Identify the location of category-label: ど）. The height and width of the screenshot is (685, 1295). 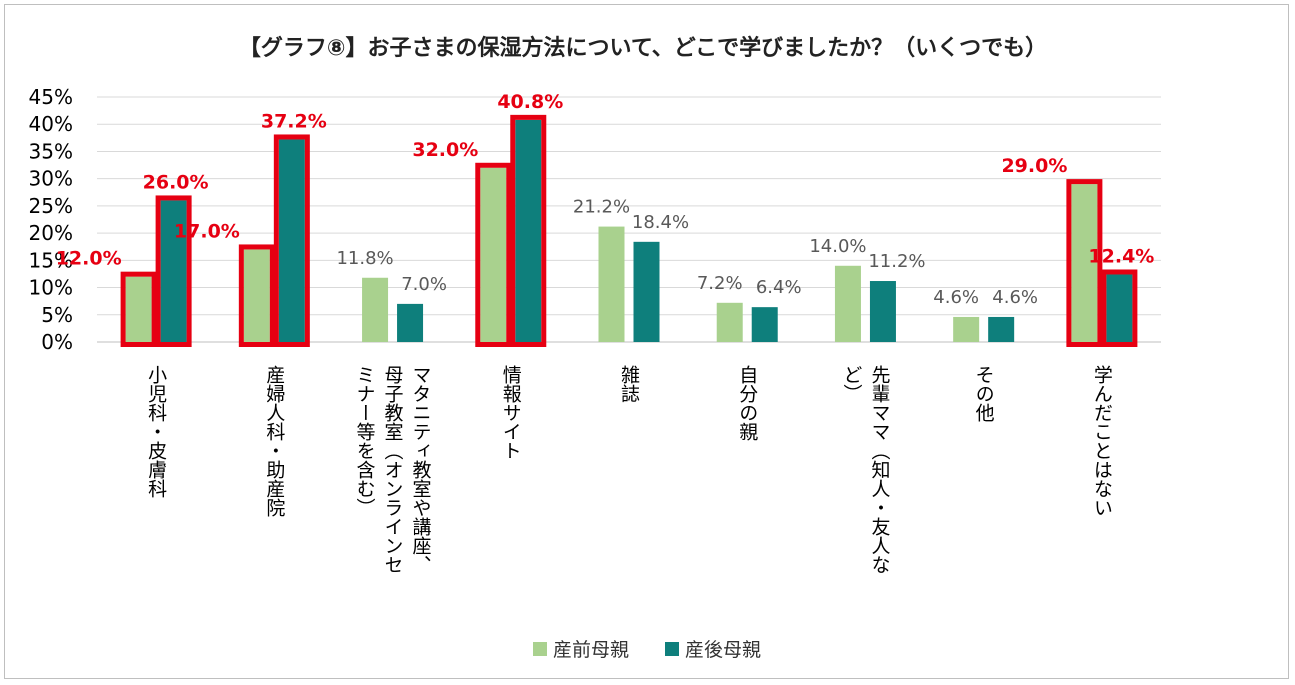
(851, 384).